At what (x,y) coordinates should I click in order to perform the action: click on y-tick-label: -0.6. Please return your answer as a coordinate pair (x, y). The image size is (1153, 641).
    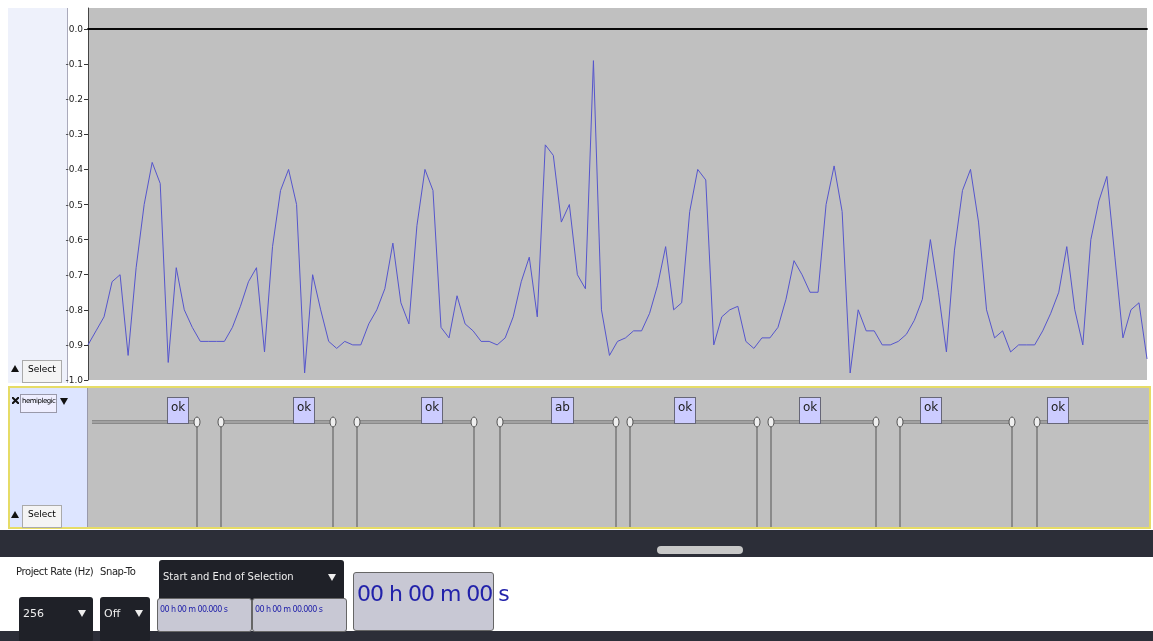
    Looking at the image, I should click on (74, 239).